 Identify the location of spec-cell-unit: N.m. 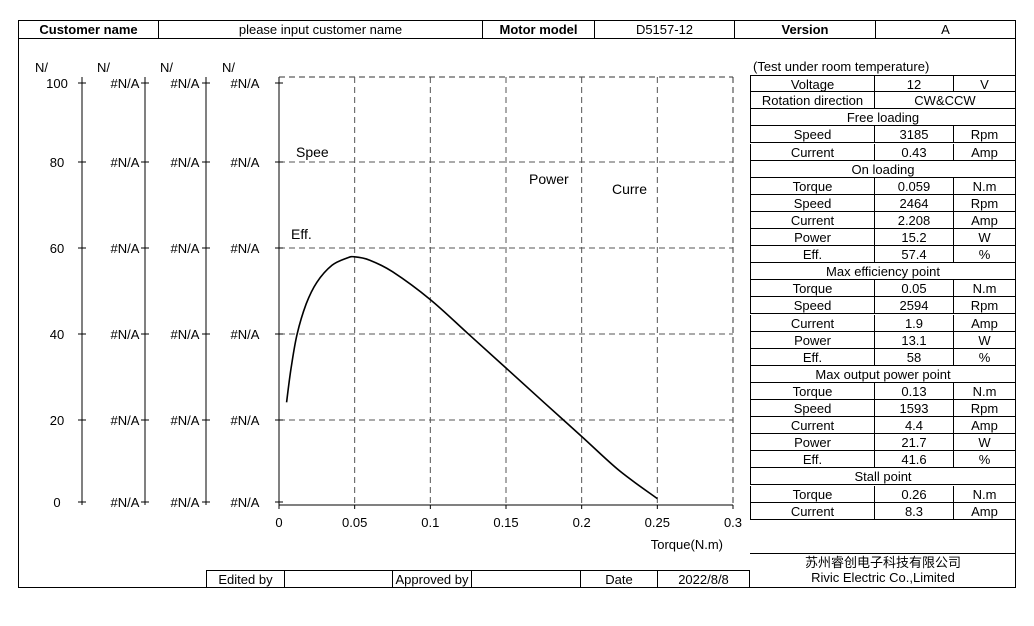
(984, 186).